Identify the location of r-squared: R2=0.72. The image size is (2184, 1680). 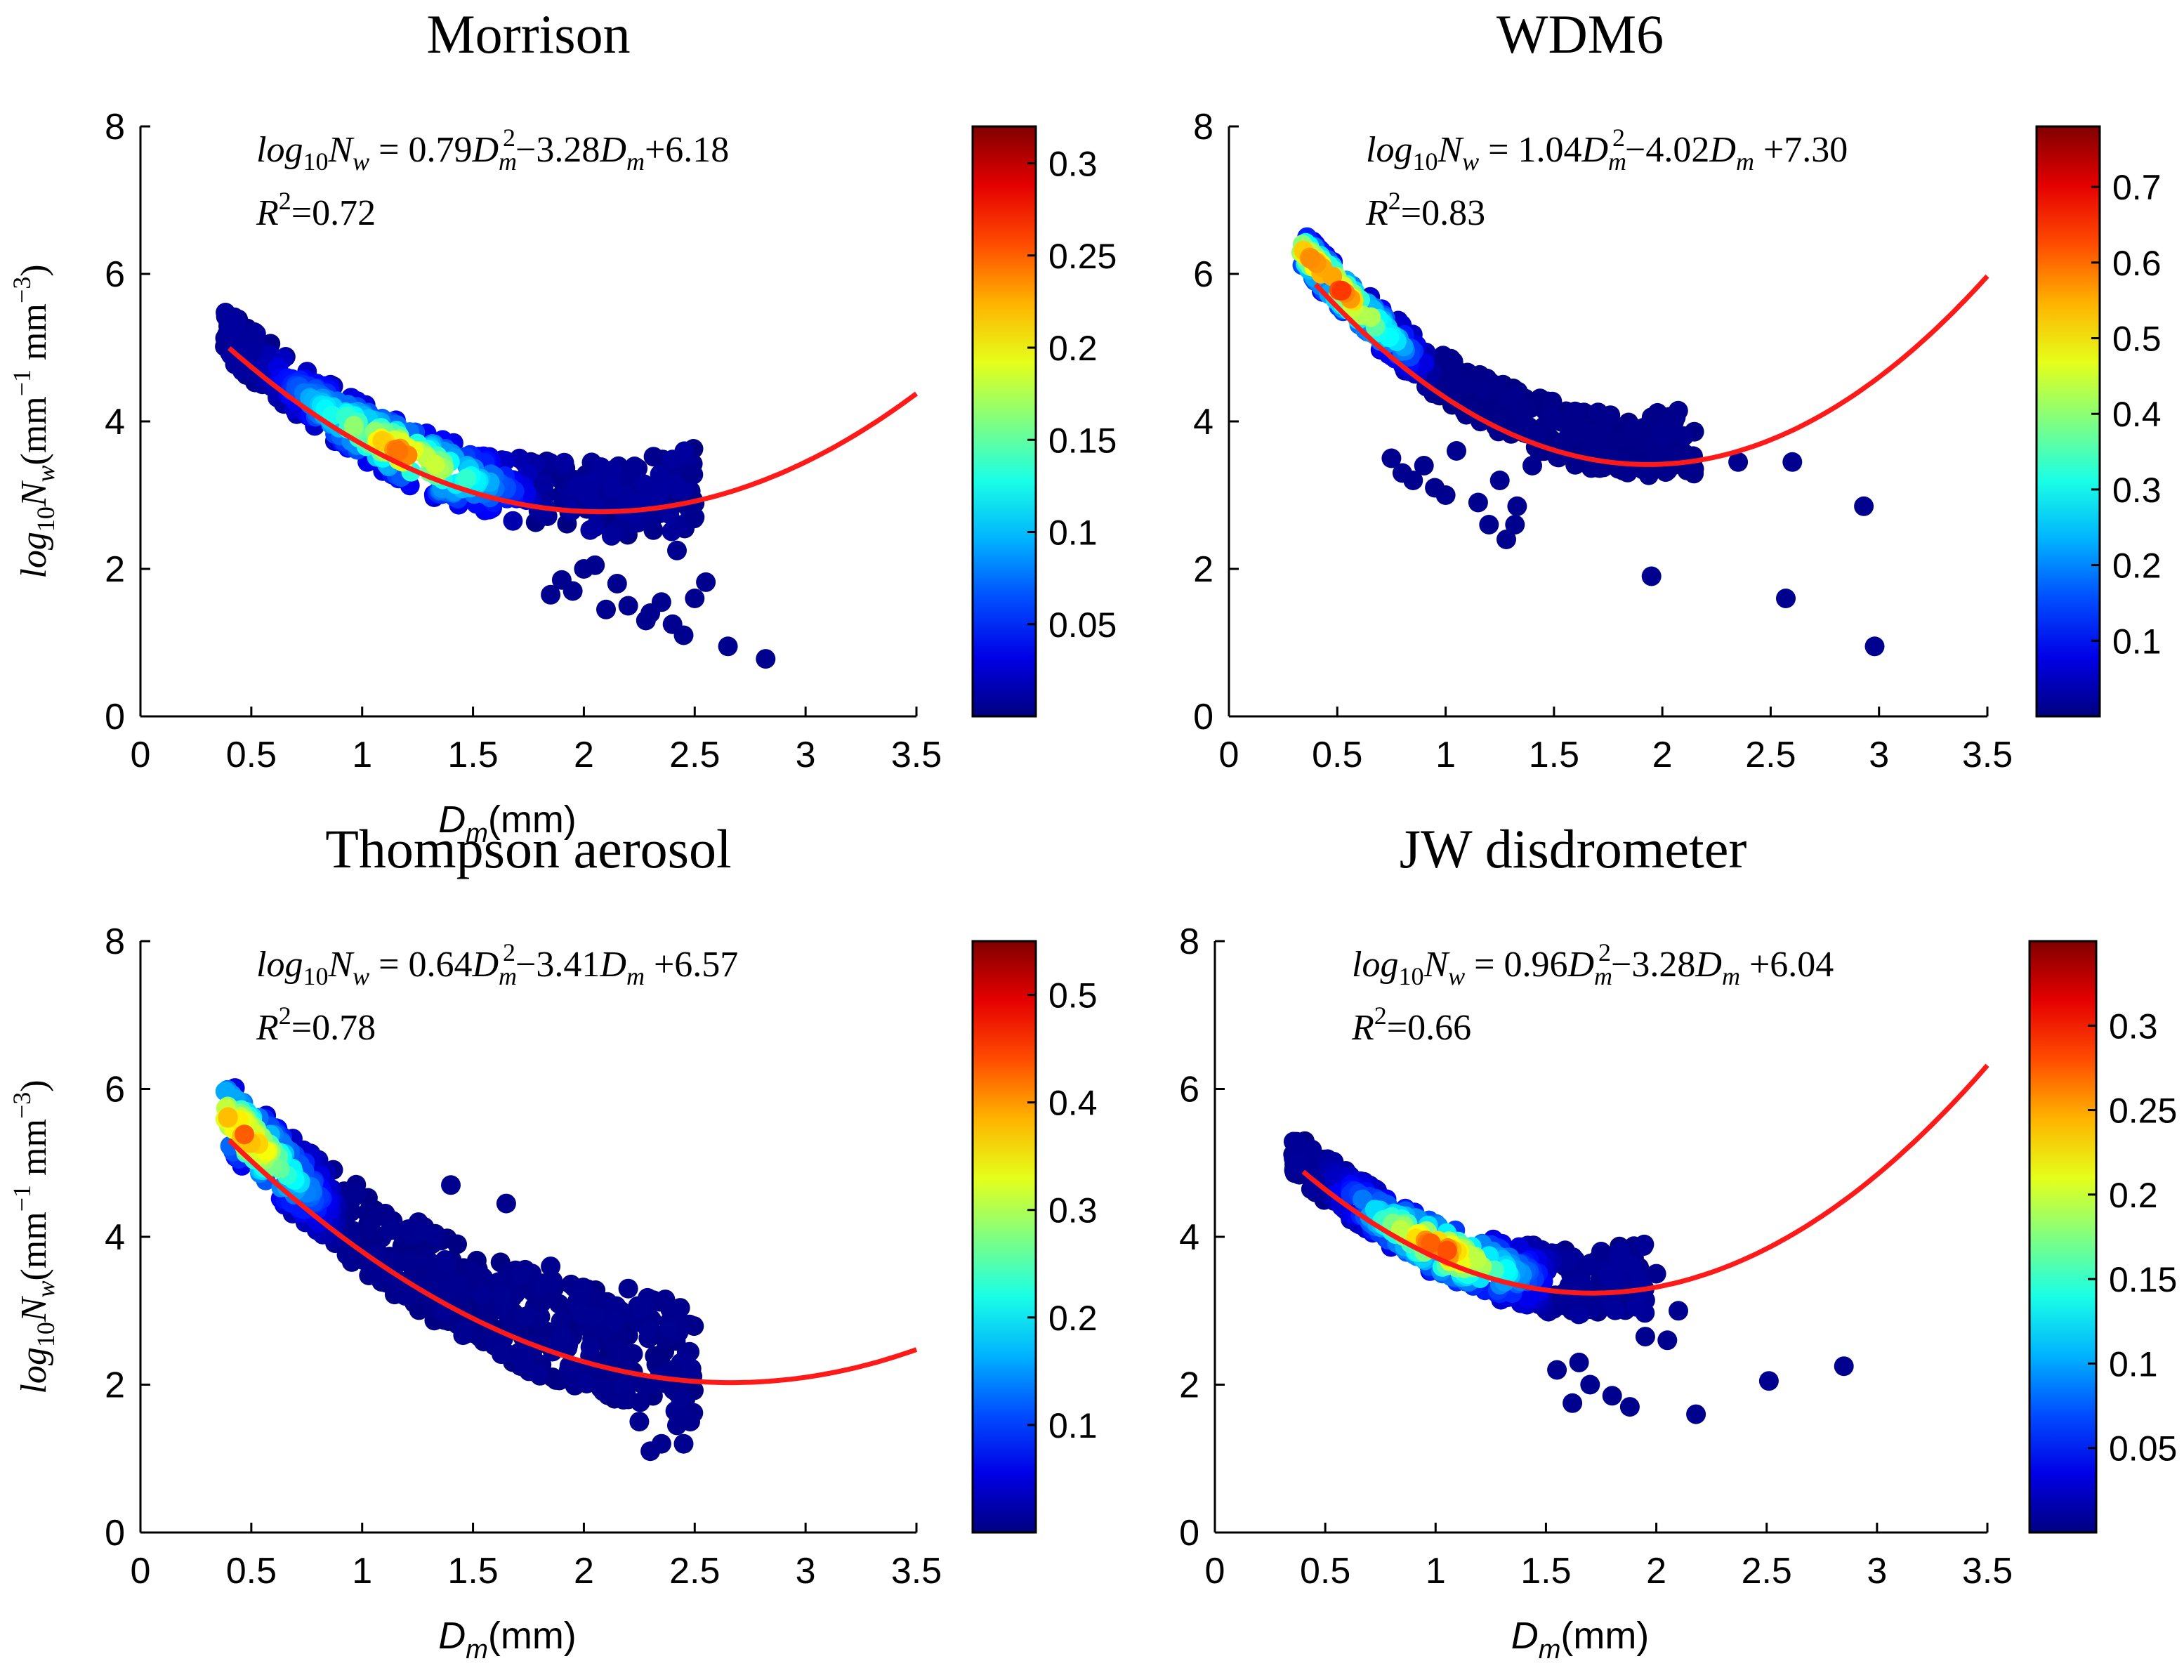
(316, 210).